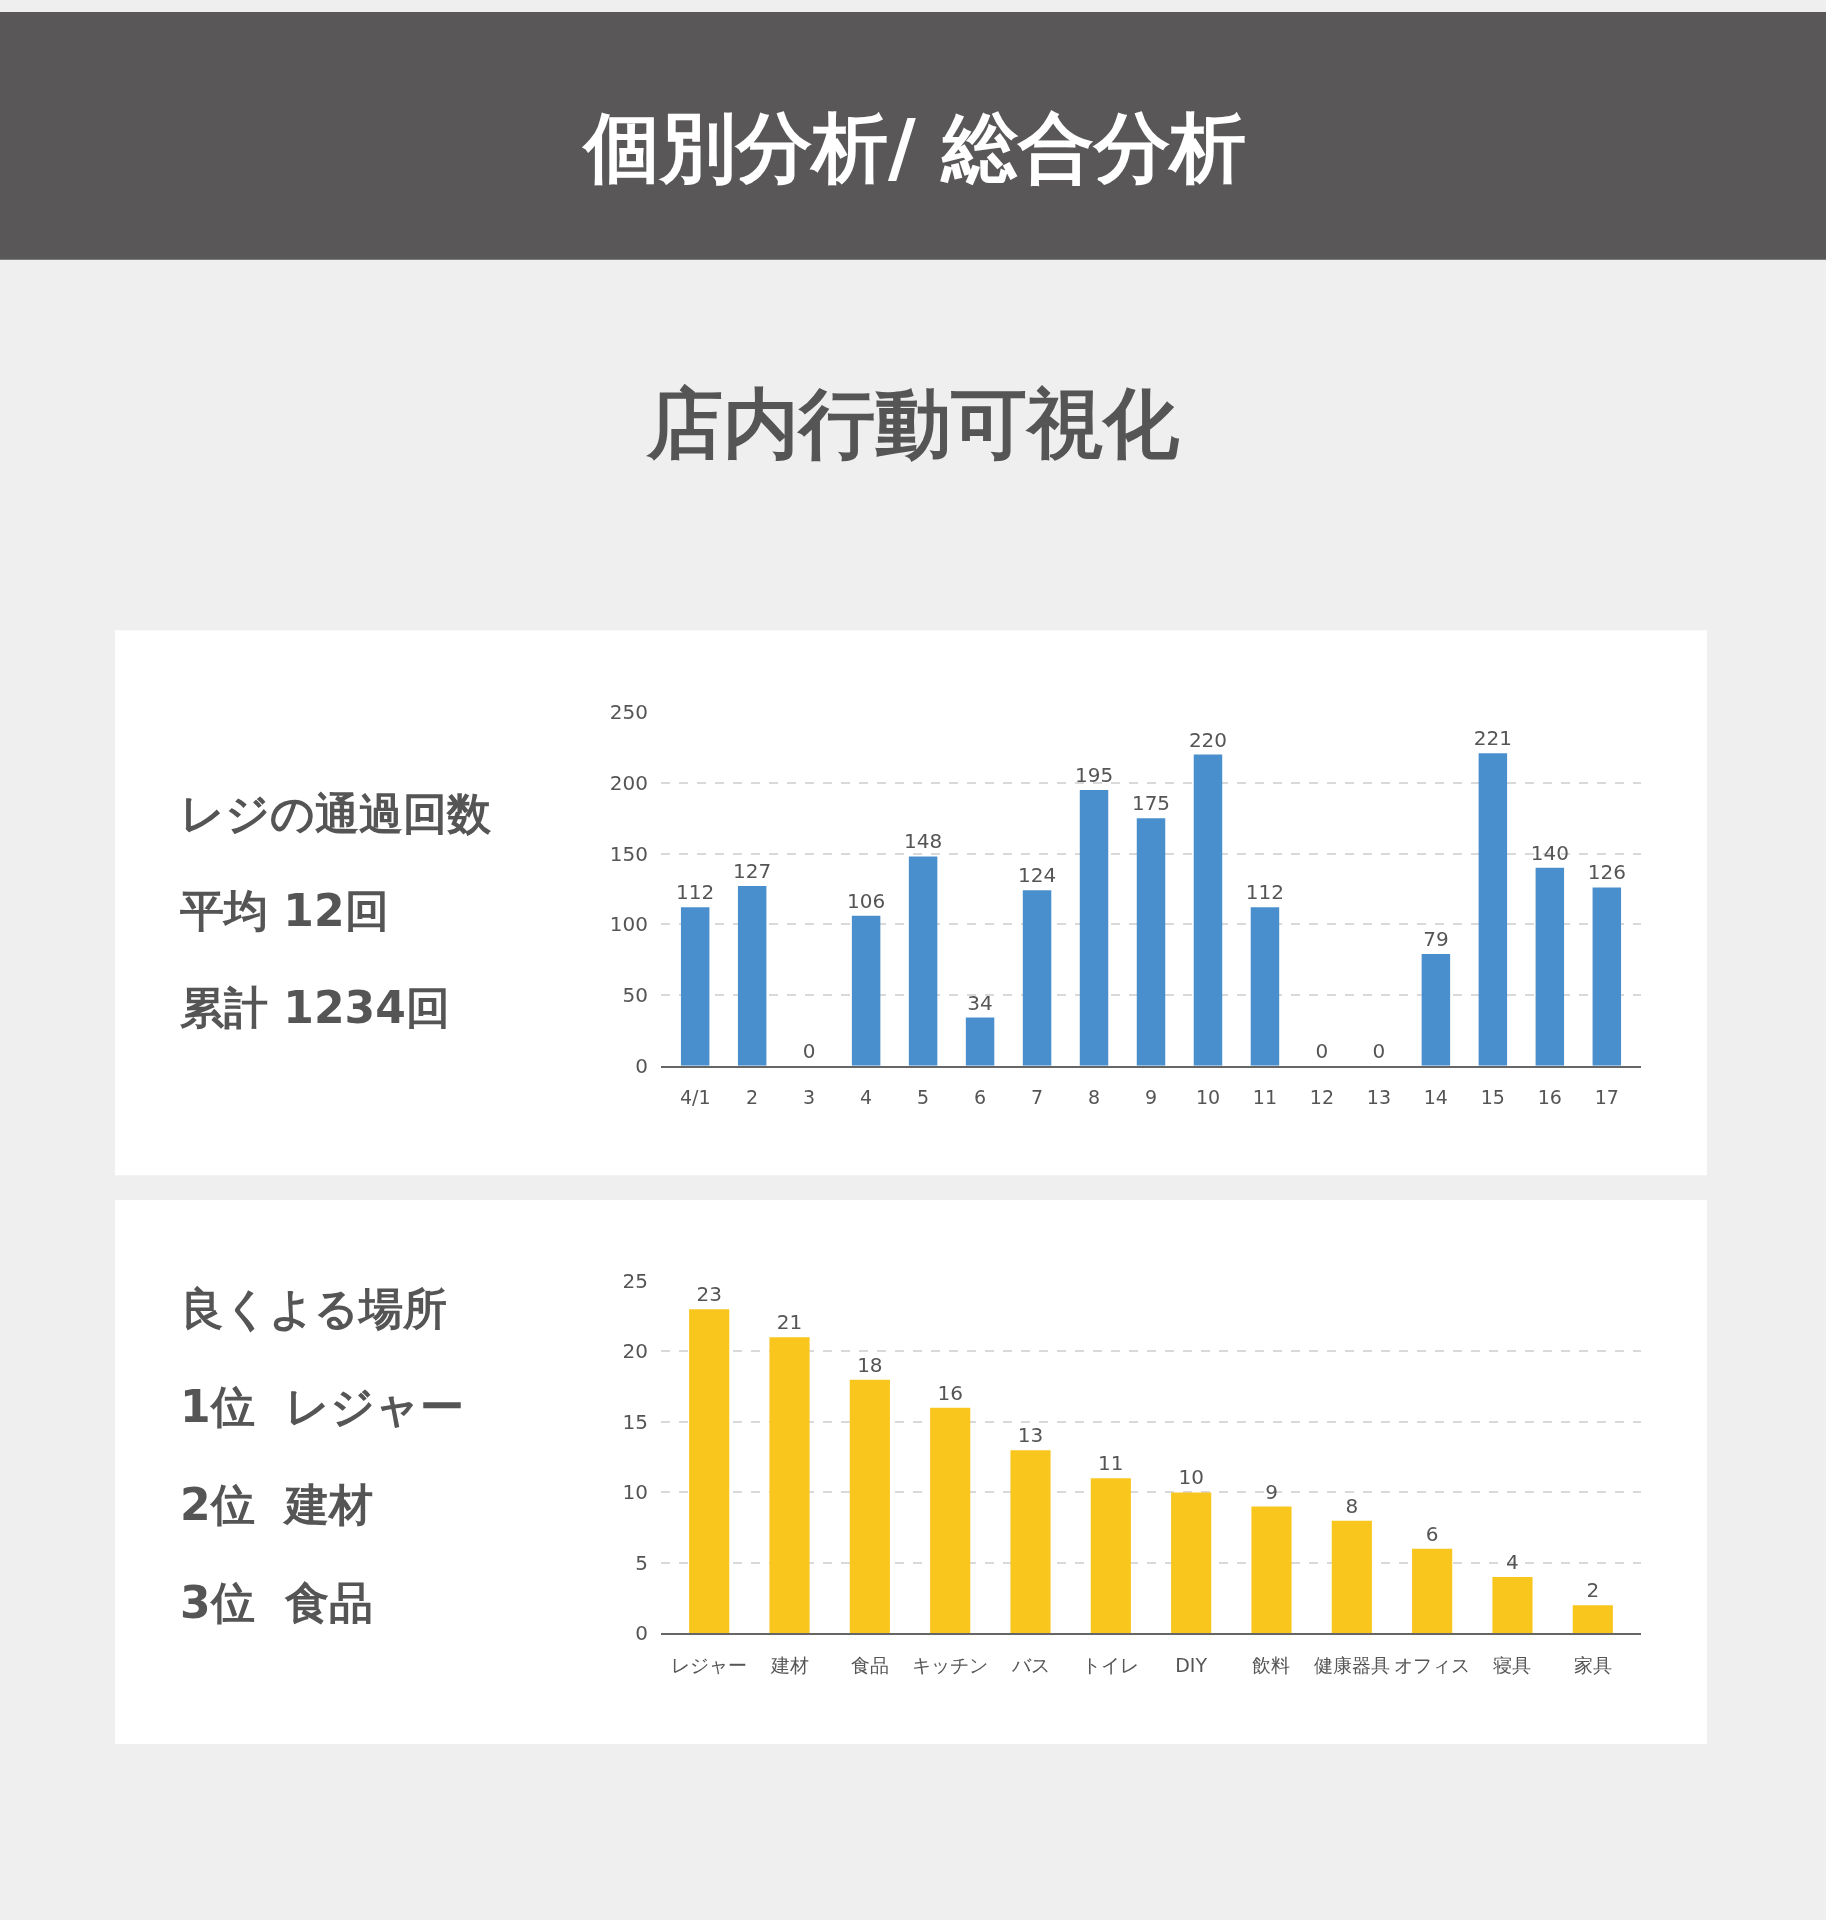 Image resolution: width=1826 pixels, height=1920 pixels. What do you see at coordinates (1151, 803) in the screenshot?
I see `data-label: 175` at bounding box center [1151, 803].